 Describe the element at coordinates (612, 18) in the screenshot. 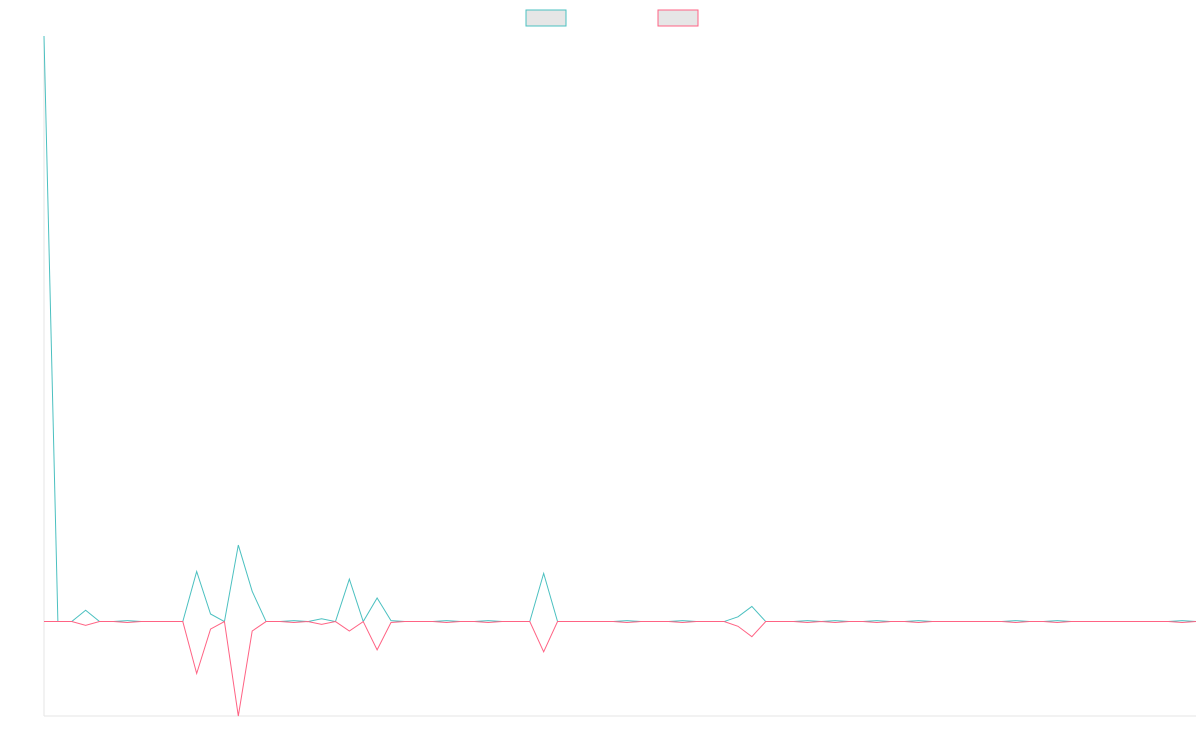

I see `legend` at that location.